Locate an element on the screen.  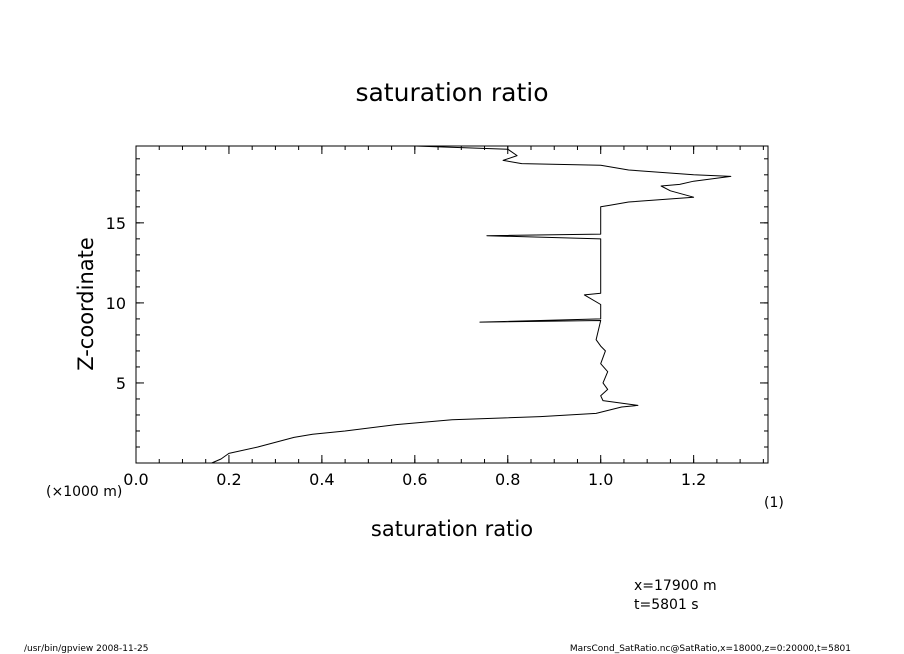
x-tick-label: 0.0 is located at coordinates (135, 479).